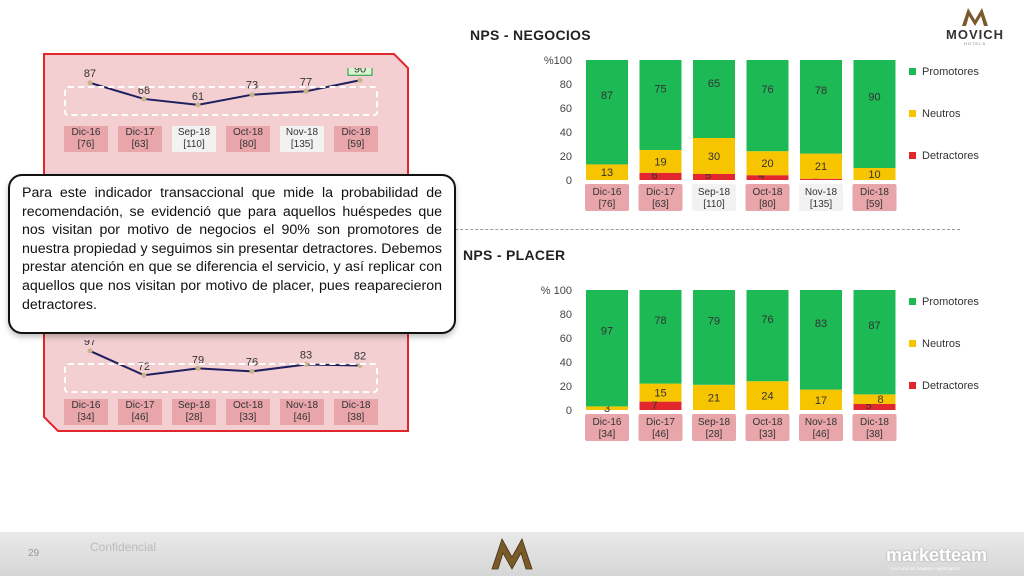 The height and width of the screenshot is (576, 1024). What do you see at coordinates (86, 144) in the screenshot?
I see `negocios-period-count: [76]` at bounding box center [86, 144].